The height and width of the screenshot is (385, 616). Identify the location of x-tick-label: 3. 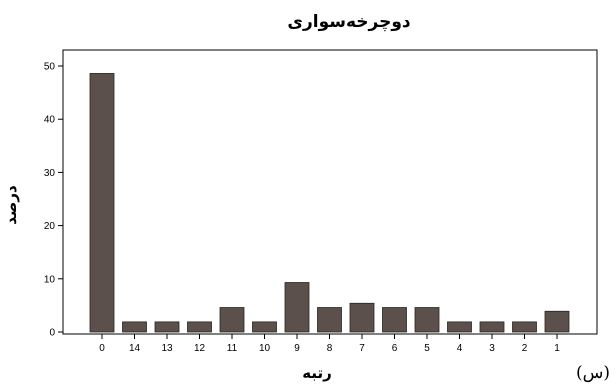
(492, 348).